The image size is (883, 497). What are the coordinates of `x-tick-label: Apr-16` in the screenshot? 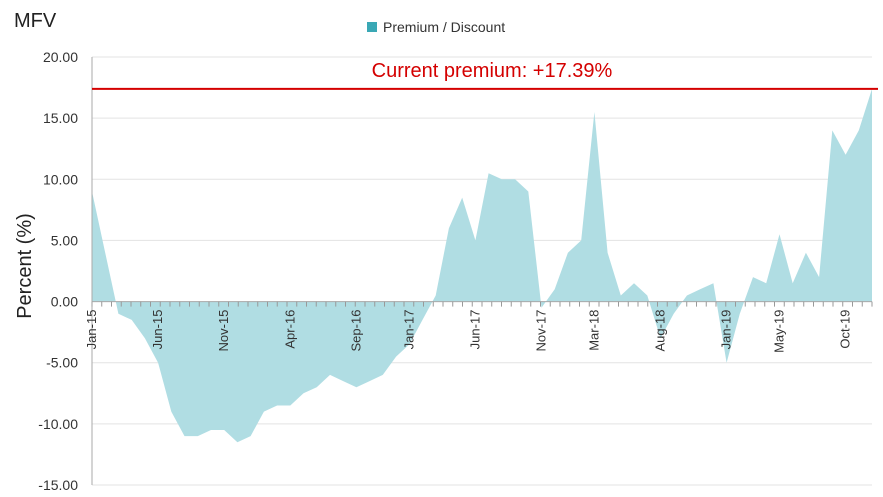 It's located at (289, 329).